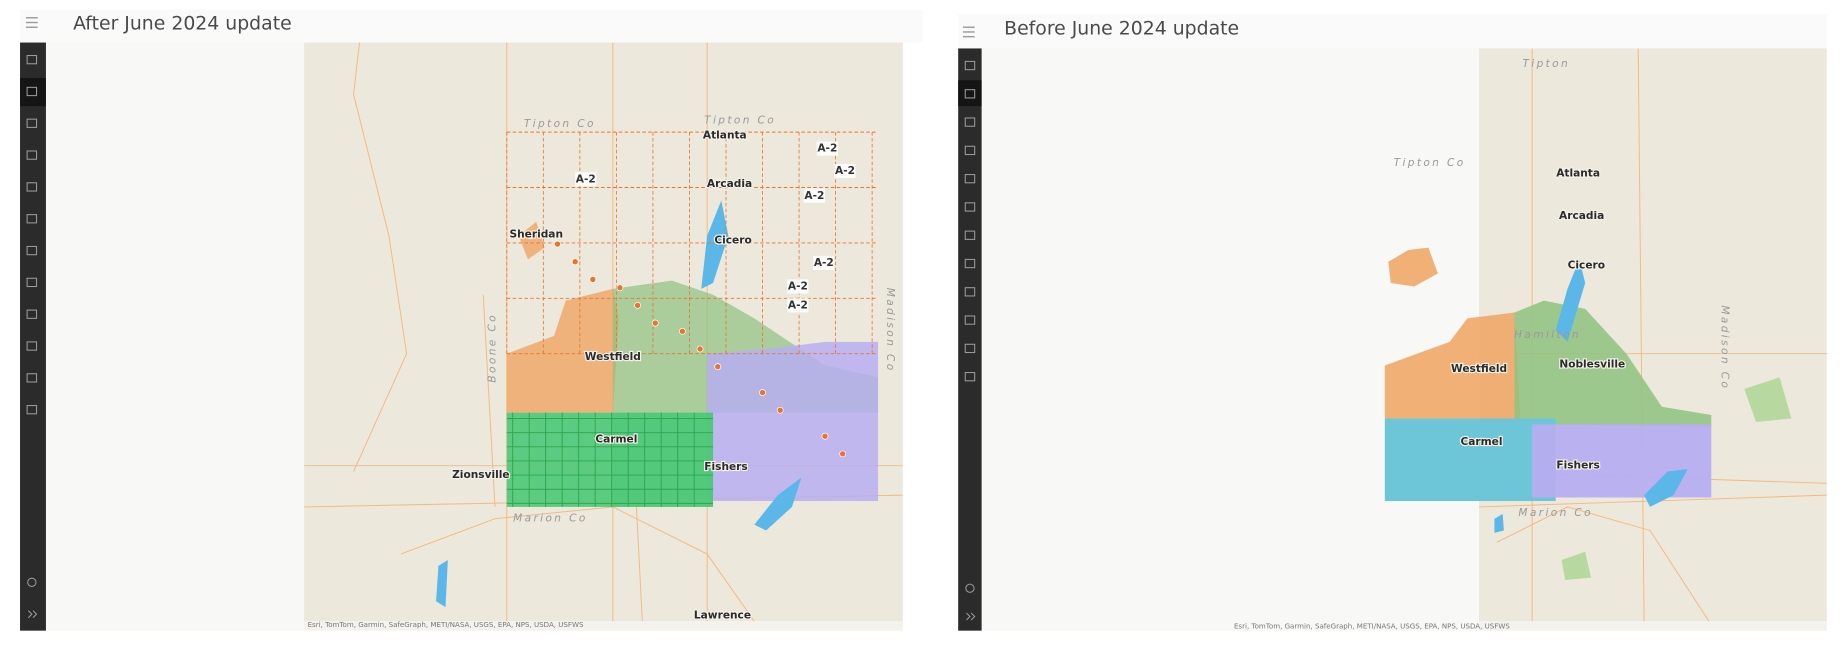 Image resolution: width=1848 pixels, height=652 pixels. What do you see at coordinates (182, 24) in the screenshot?
I see `panel-title: After June 2024 update` at bounding box center [182, 24].